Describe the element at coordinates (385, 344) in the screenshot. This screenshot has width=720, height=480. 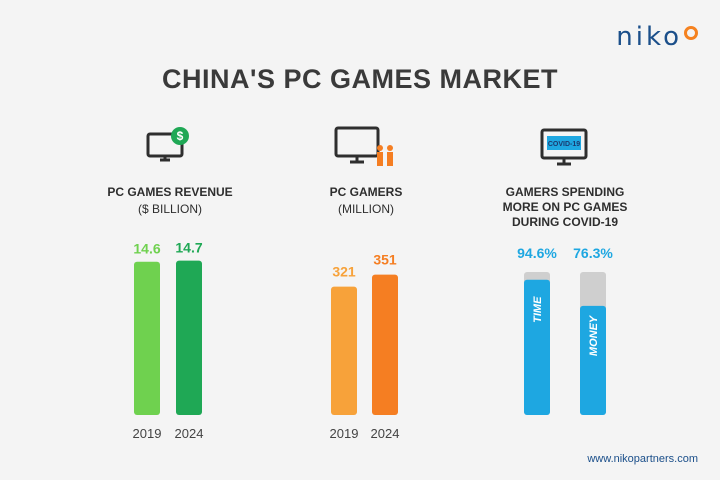
I see `gamers-bar-2024` at that location.